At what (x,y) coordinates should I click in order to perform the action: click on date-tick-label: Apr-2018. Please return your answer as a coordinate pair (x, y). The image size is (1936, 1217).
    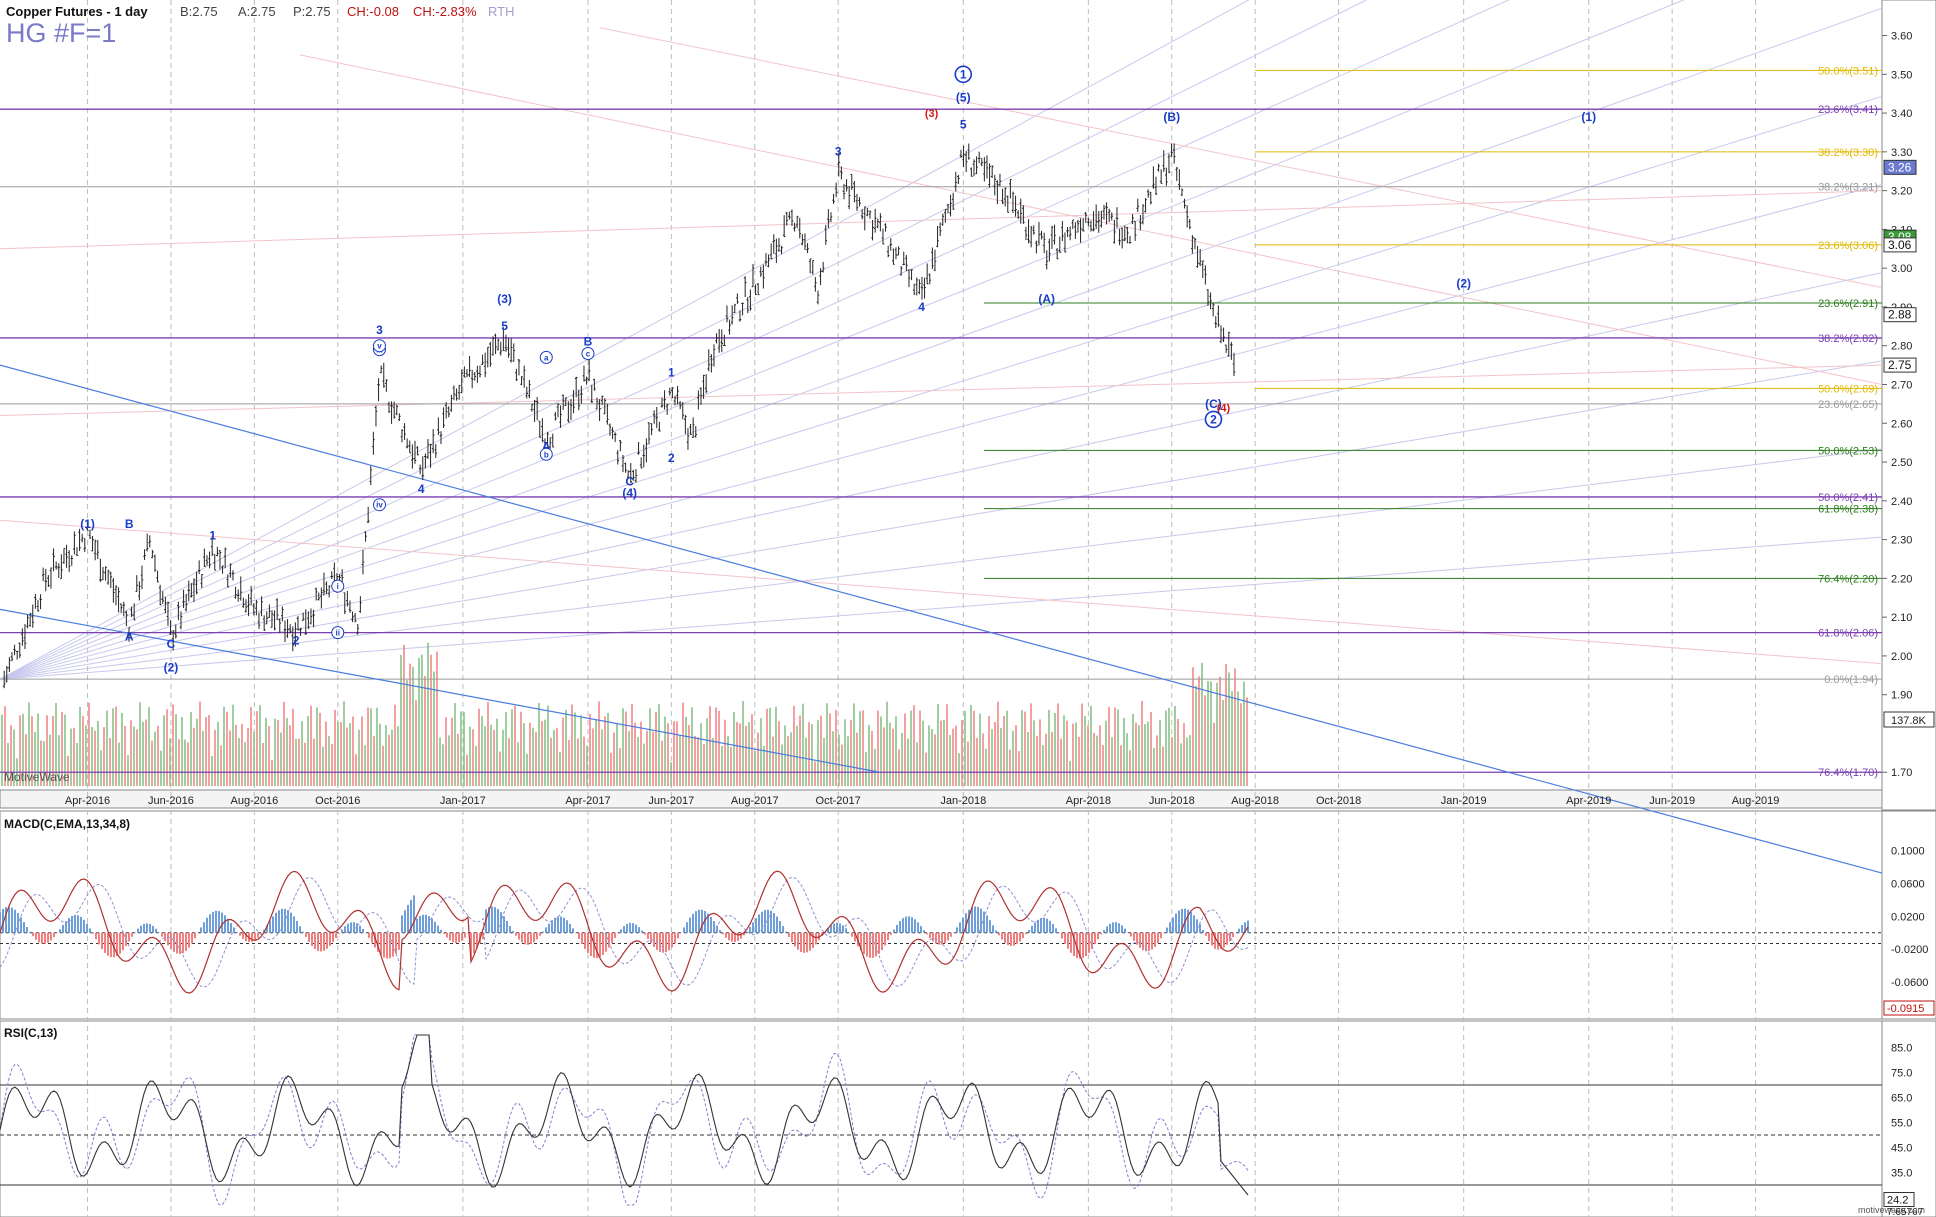
    Looking at the image, I should click on (1088, 801).